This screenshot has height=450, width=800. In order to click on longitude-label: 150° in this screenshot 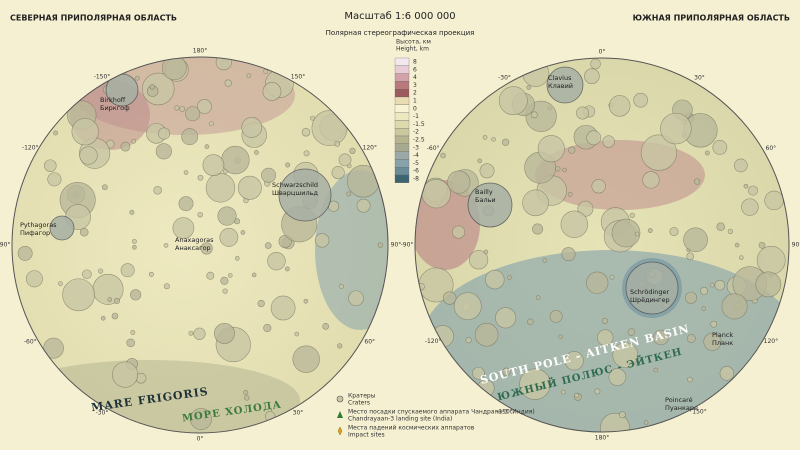, I will do `click(298, 76)`.